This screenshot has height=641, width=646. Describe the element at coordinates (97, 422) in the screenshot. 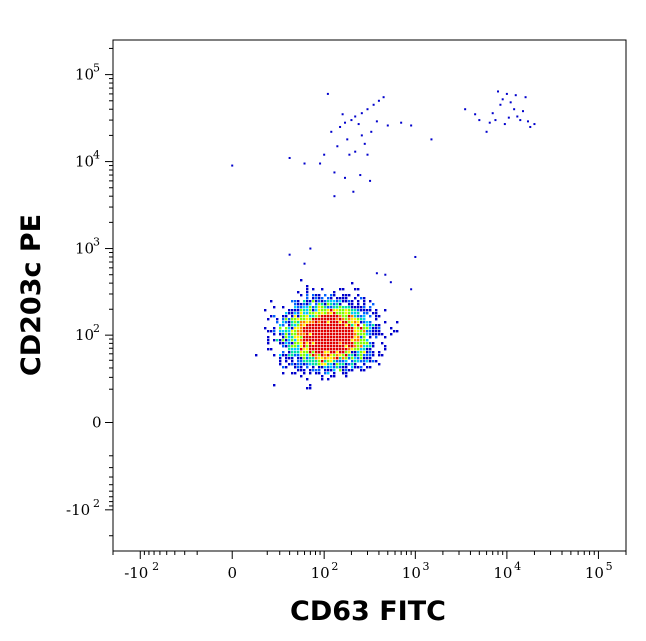

I see `y-tick-label: 0` at that location.